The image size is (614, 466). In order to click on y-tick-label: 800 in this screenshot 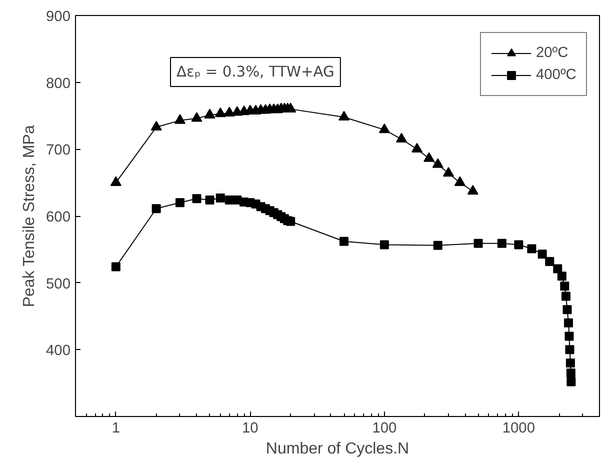, I will do `click(58, 84)`.